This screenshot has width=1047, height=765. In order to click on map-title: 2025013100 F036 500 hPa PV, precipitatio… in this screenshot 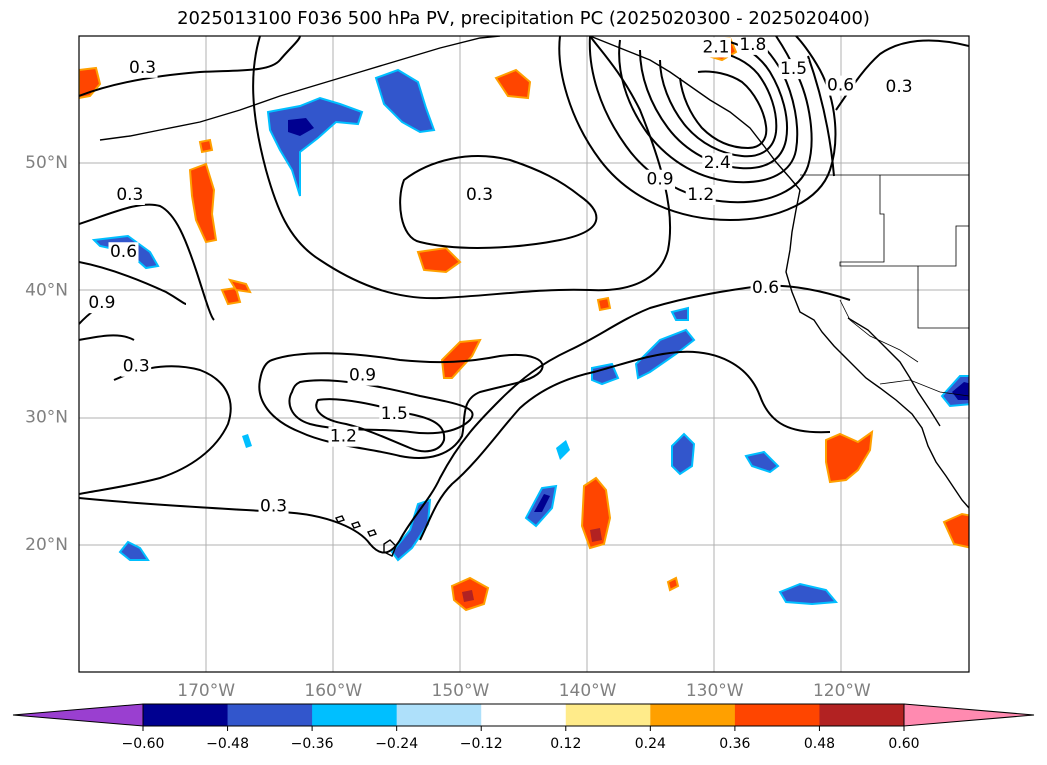, I will do `click(523, 18)`.